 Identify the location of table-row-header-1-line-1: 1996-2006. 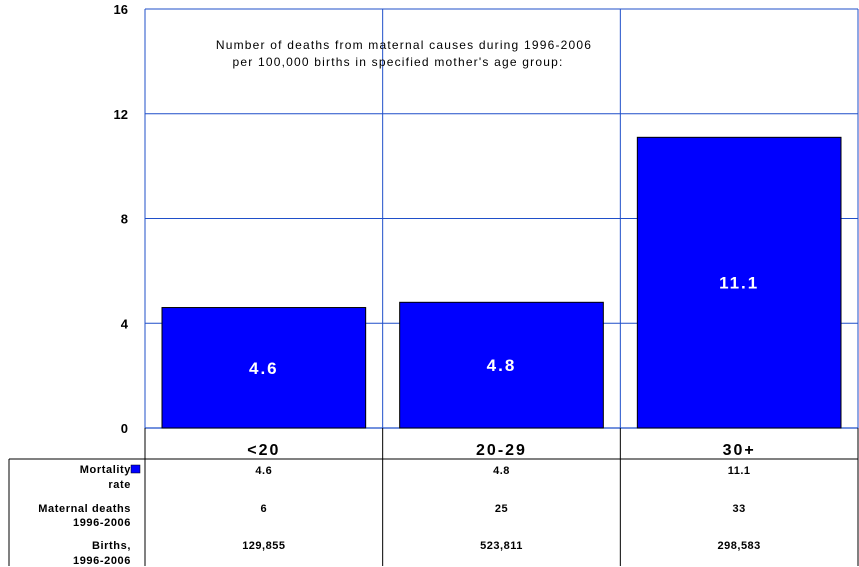
(102, 523).